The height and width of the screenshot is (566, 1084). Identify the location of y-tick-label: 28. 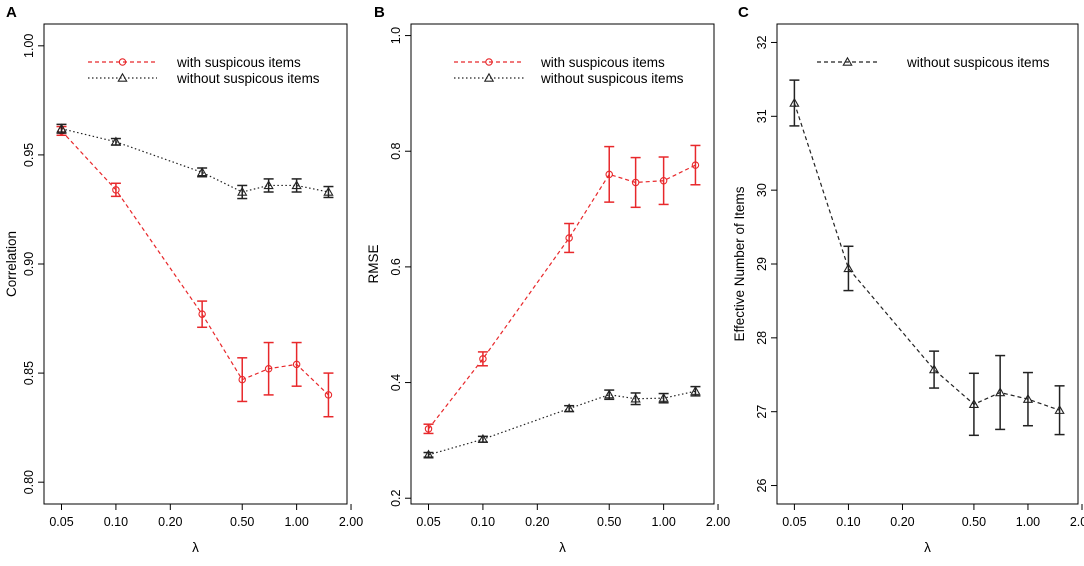
(762, 338).